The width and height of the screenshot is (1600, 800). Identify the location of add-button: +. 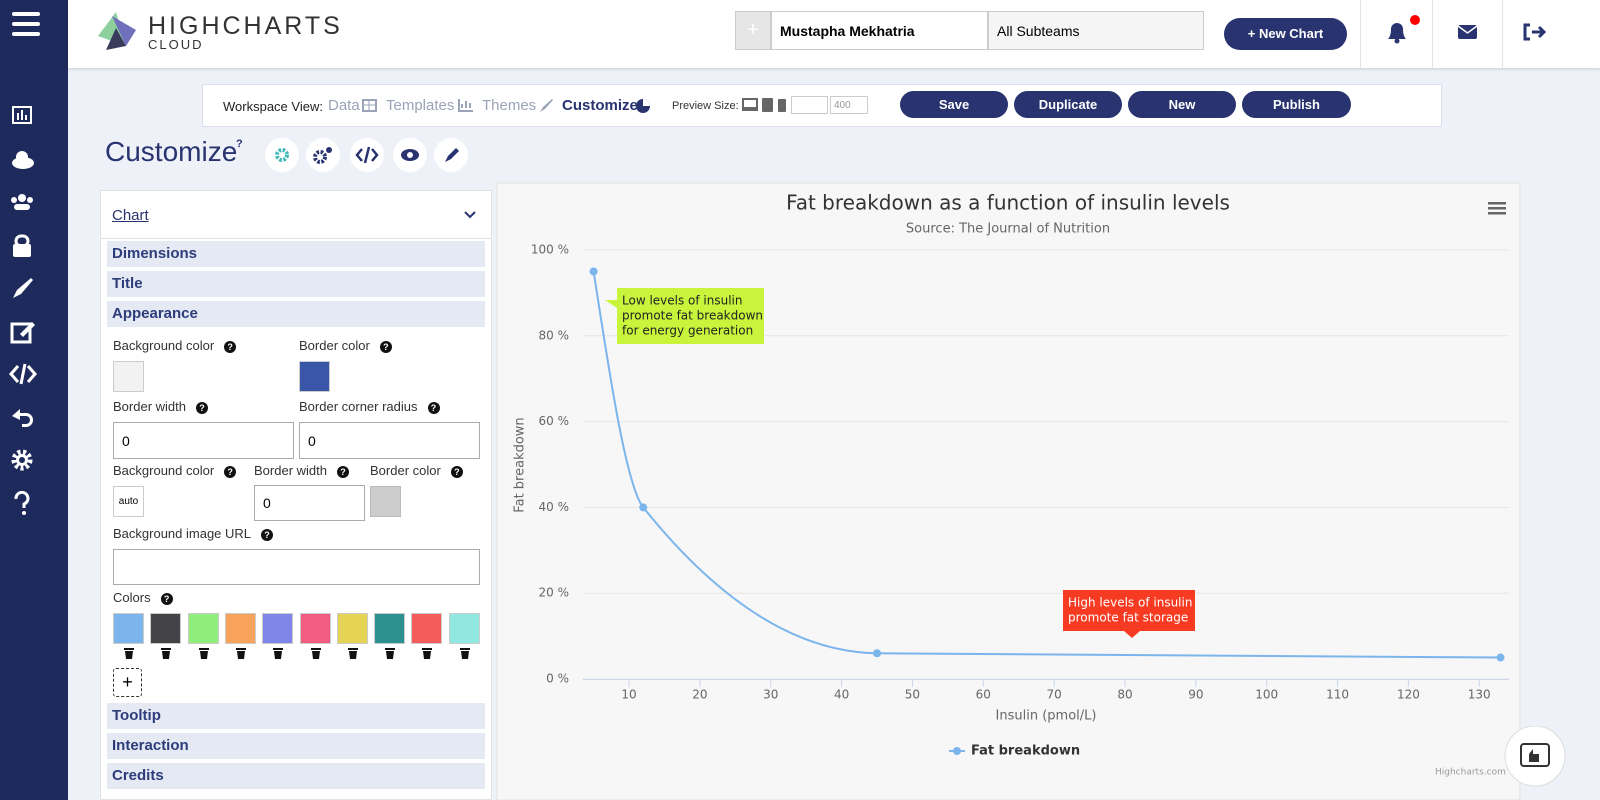
(753, 30).